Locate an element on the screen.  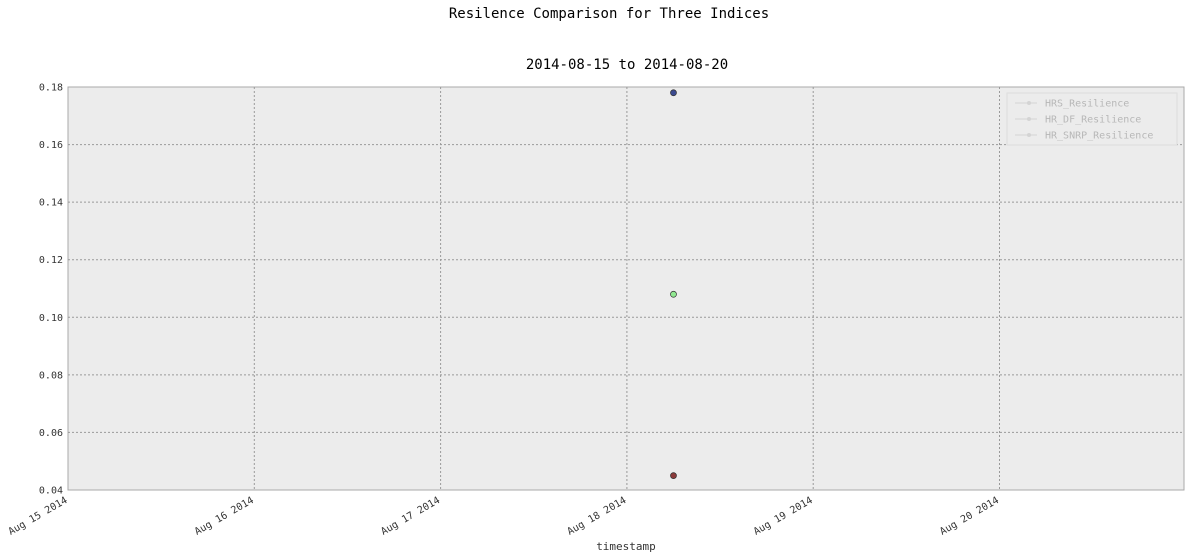
x-tick-label: Aug 18 2014 is located at coordinates (597, 516).